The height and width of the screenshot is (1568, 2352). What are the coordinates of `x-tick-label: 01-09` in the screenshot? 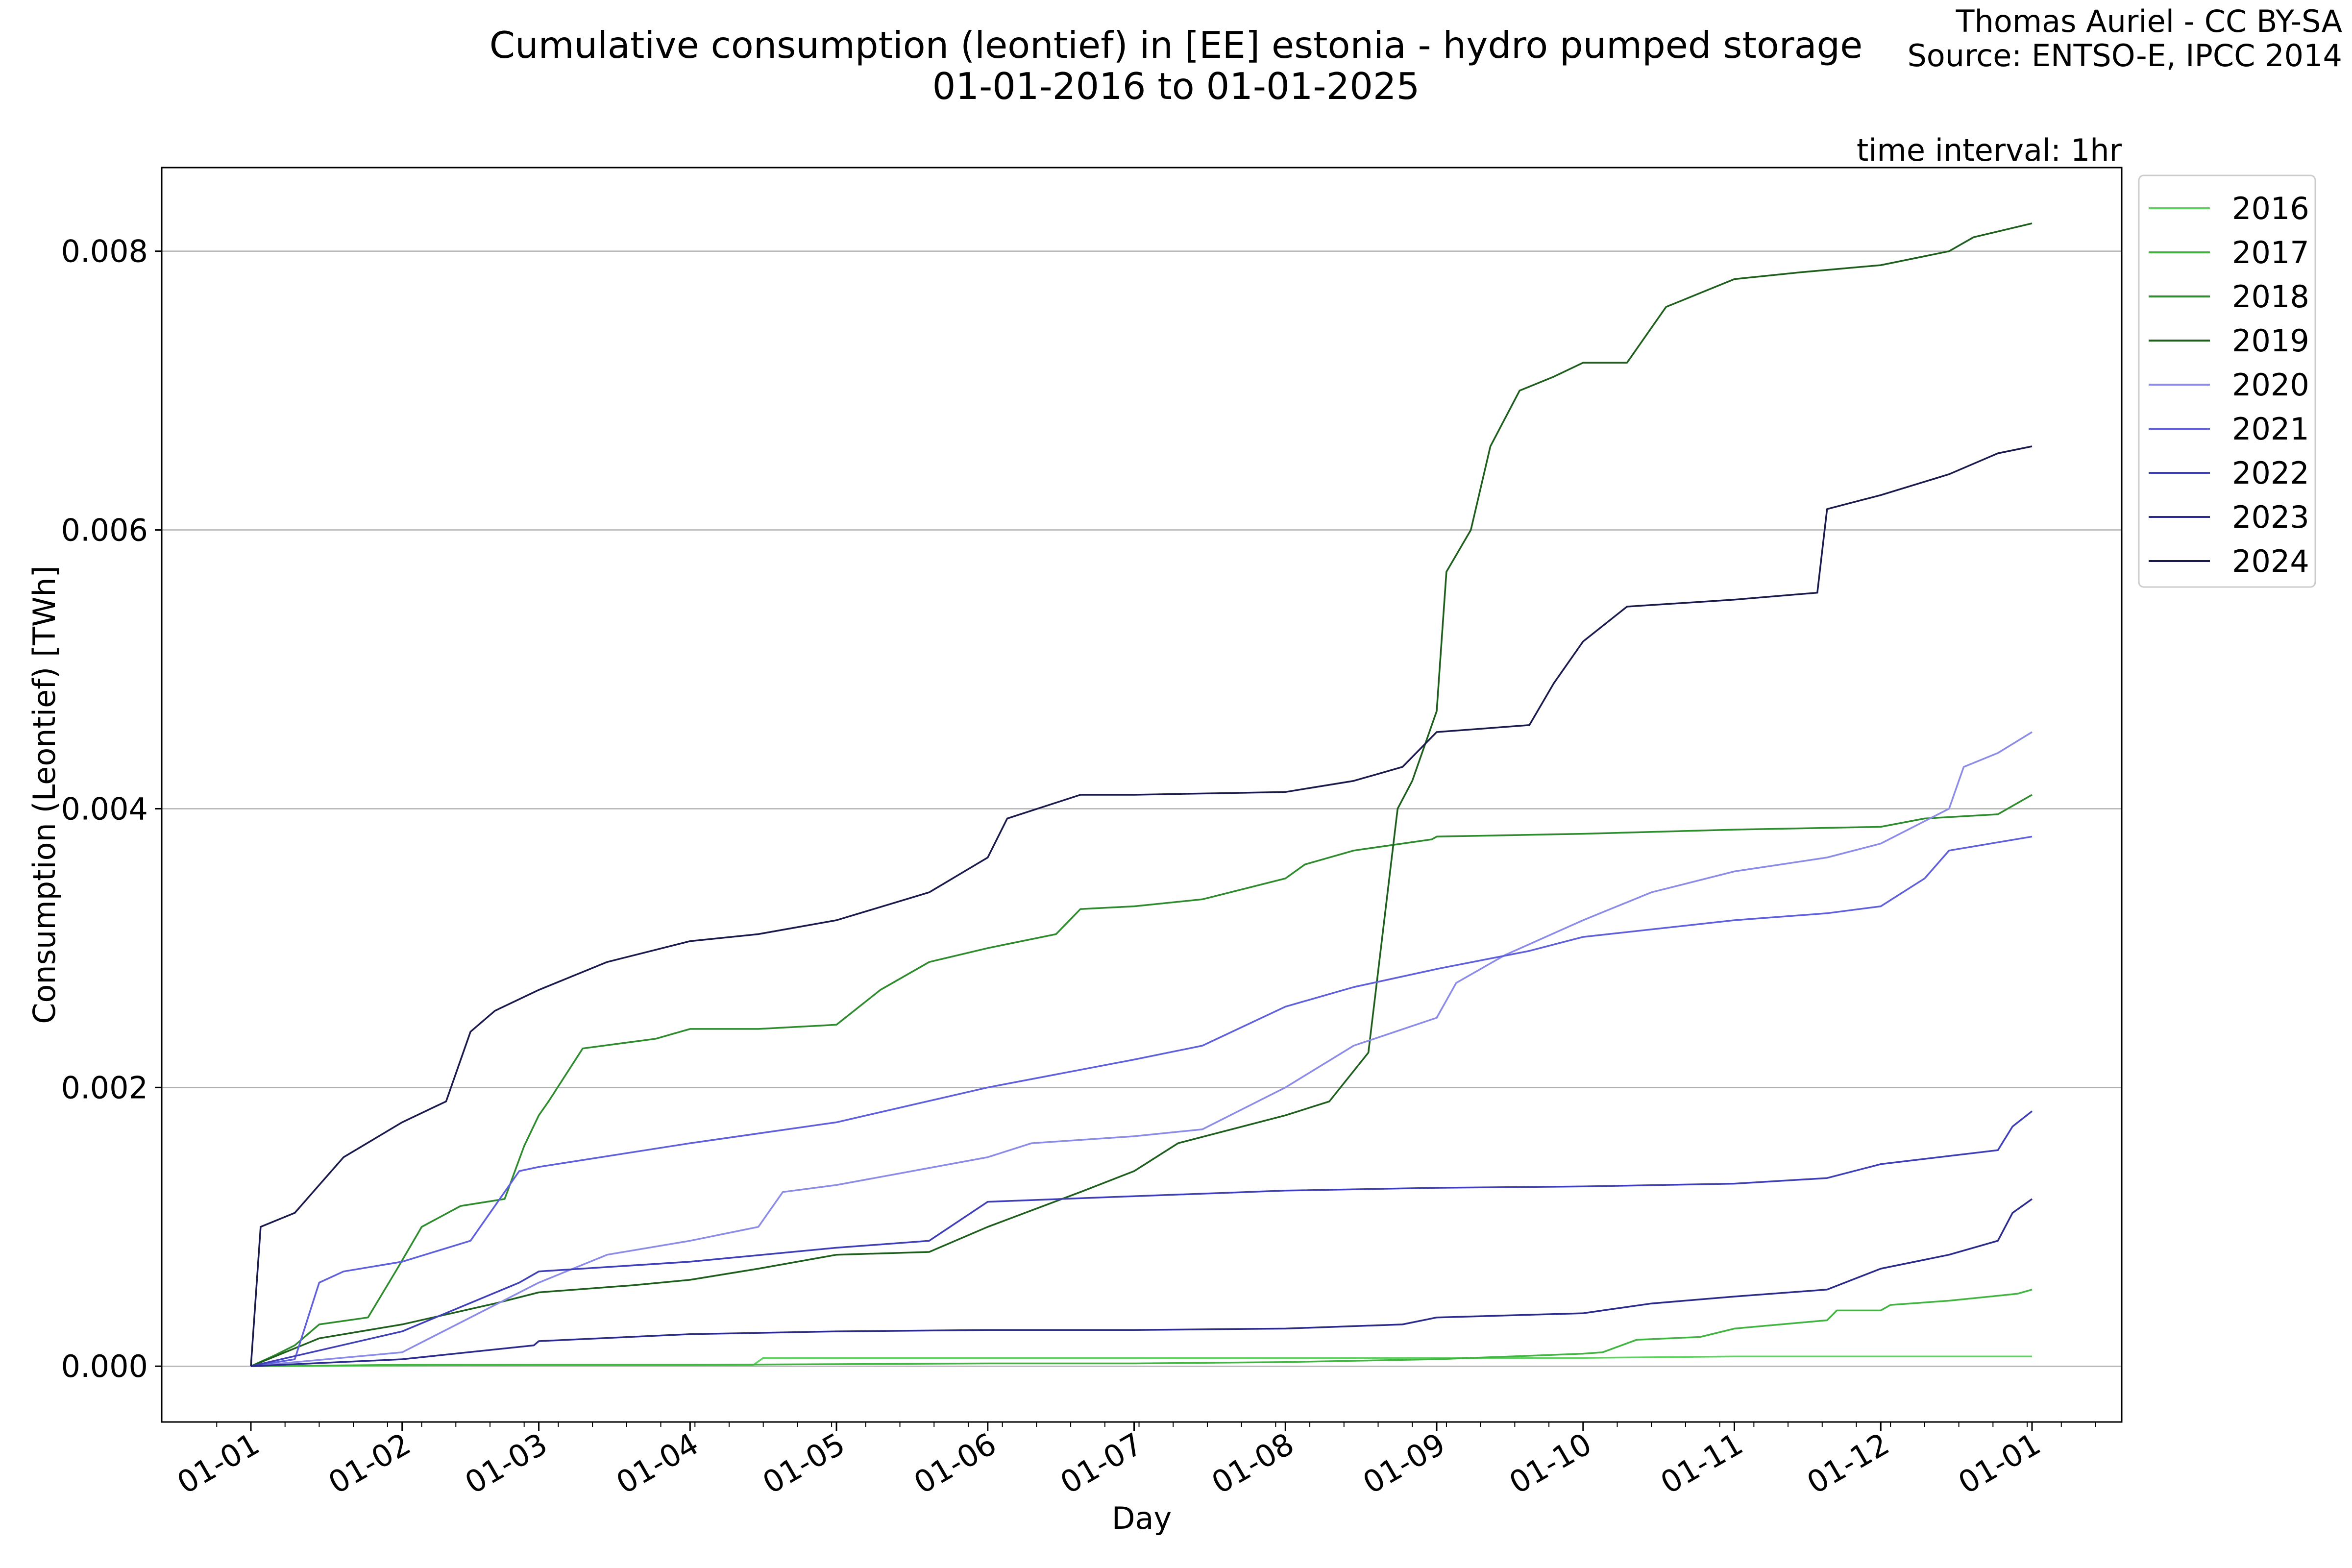 It's located at (1404, 1464).